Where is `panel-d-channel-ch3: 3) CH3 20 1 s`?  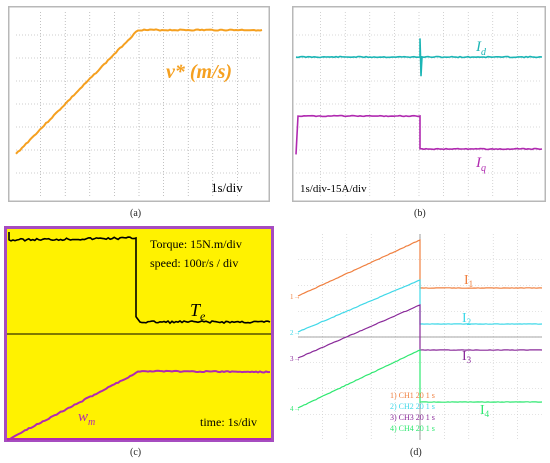 panel-d-channel-ch3: 3) CH3 20 1 s is located at coordinates (412, 417).